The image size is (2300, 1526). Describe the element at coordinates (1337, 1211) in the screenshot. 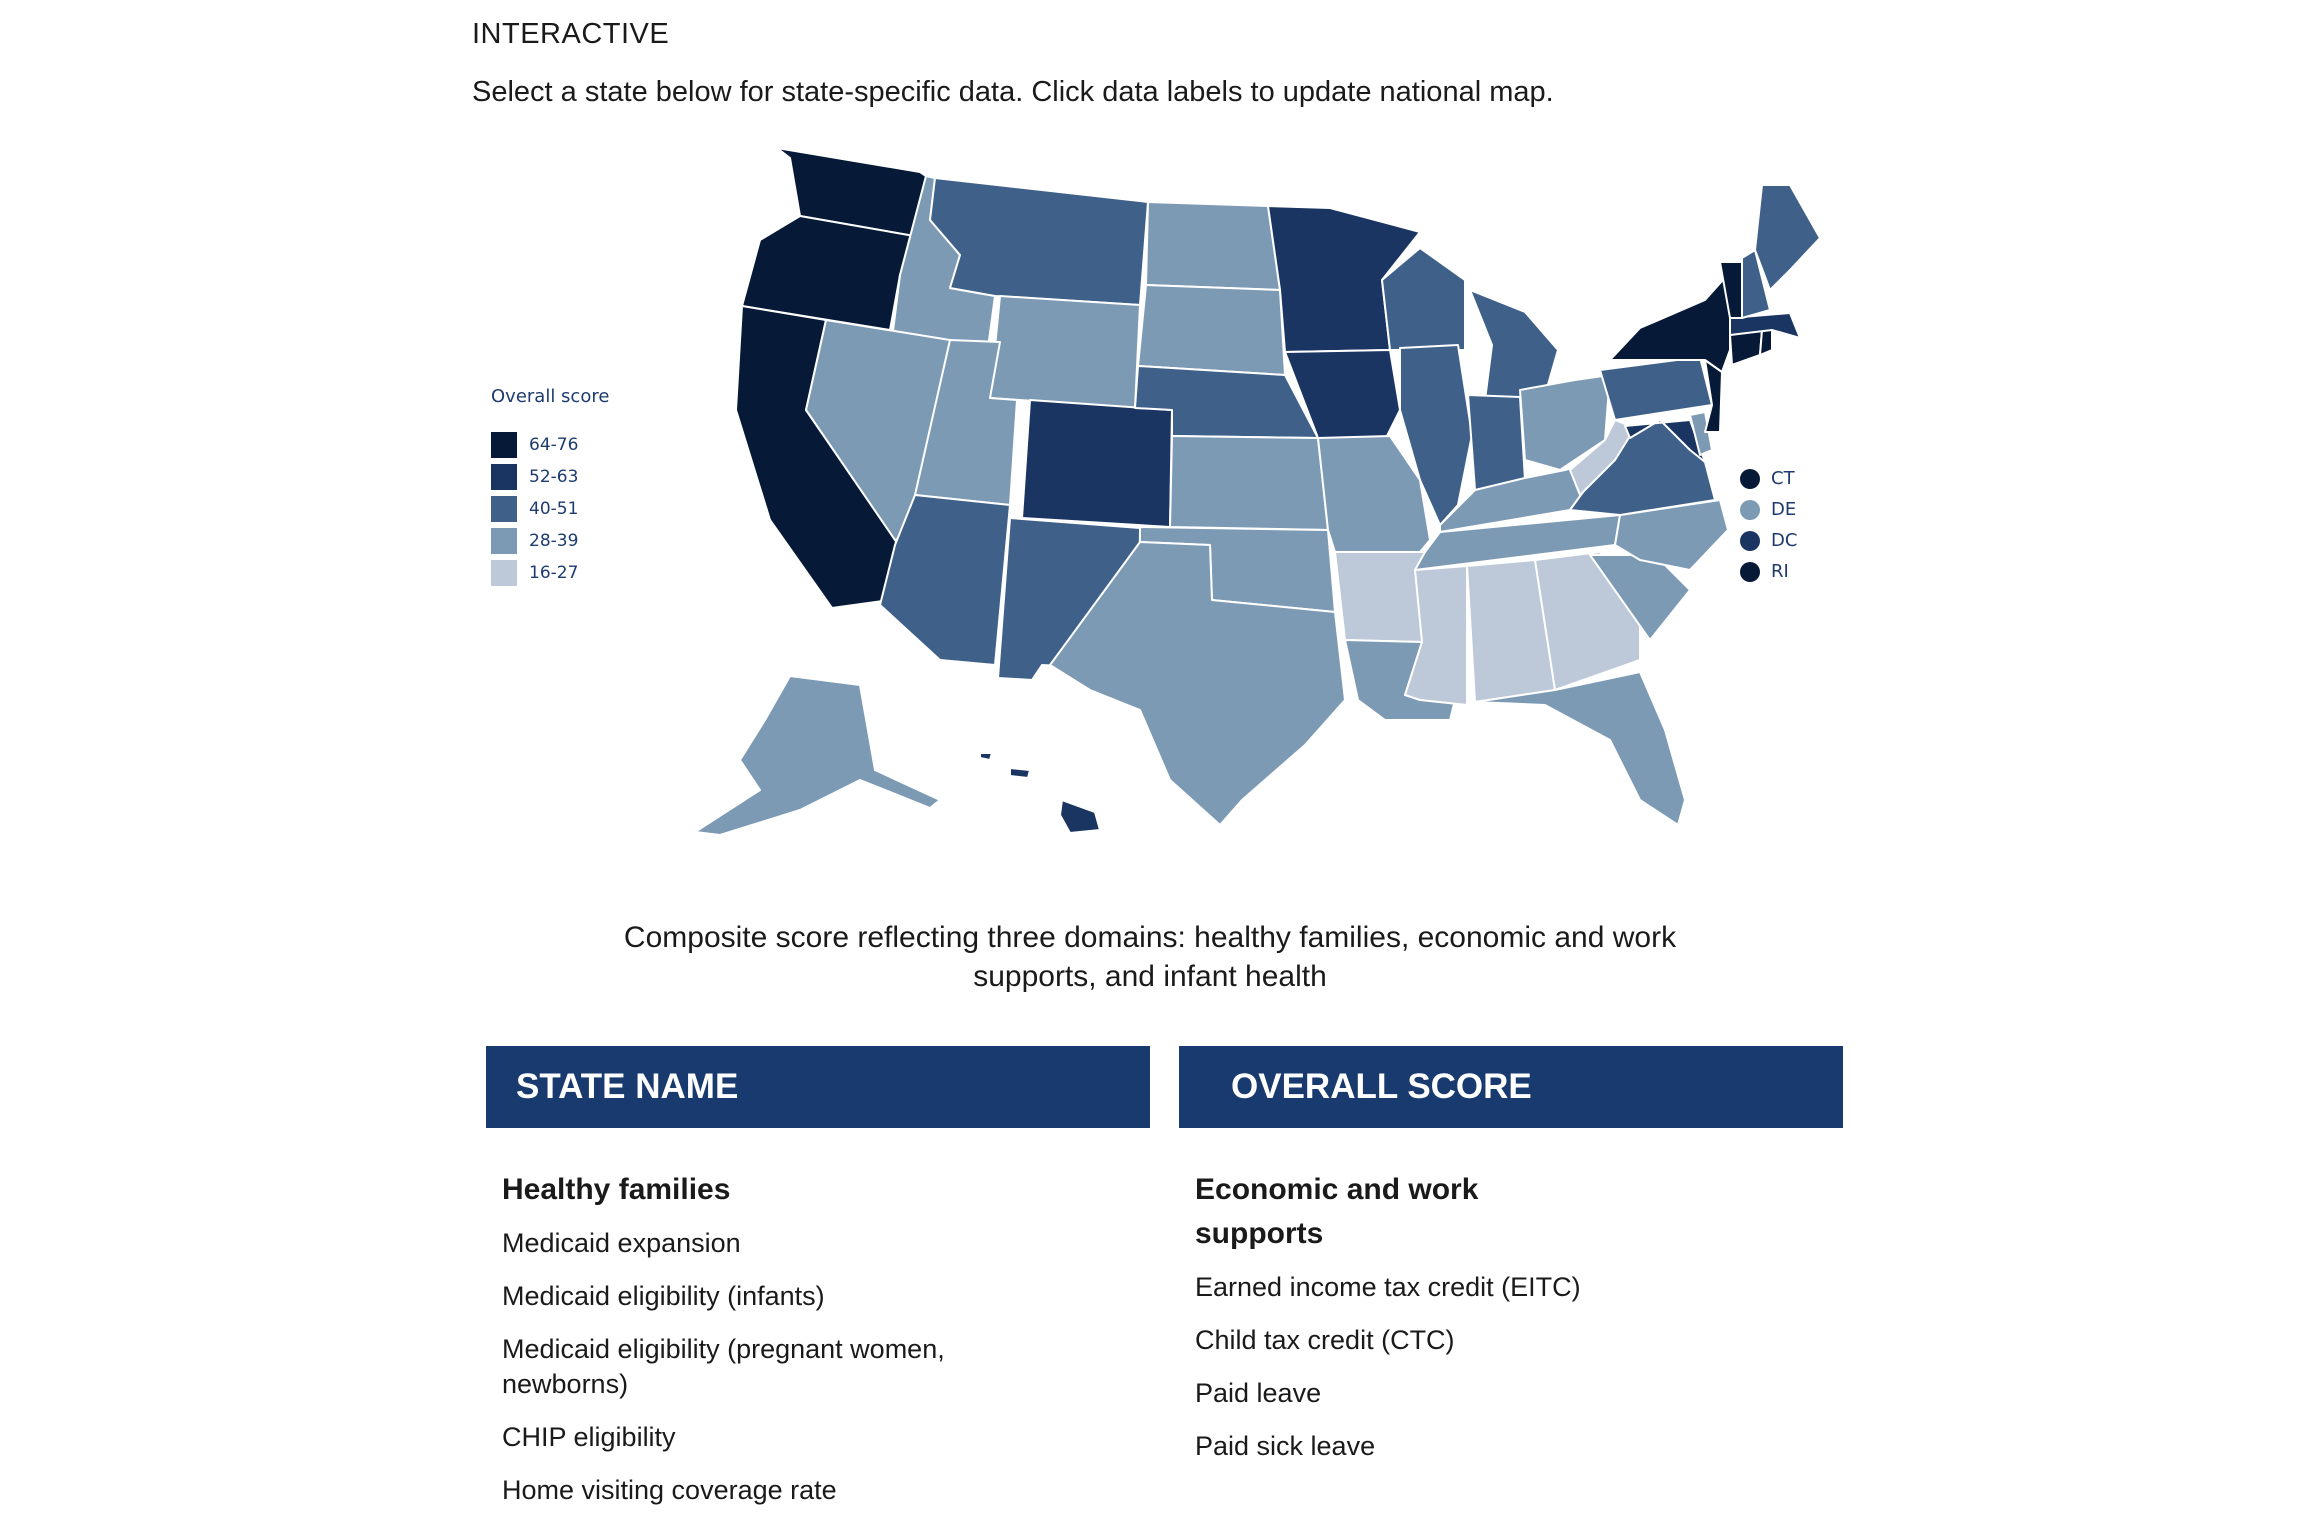

I see `domain-title: Economic and work supports` at that location.